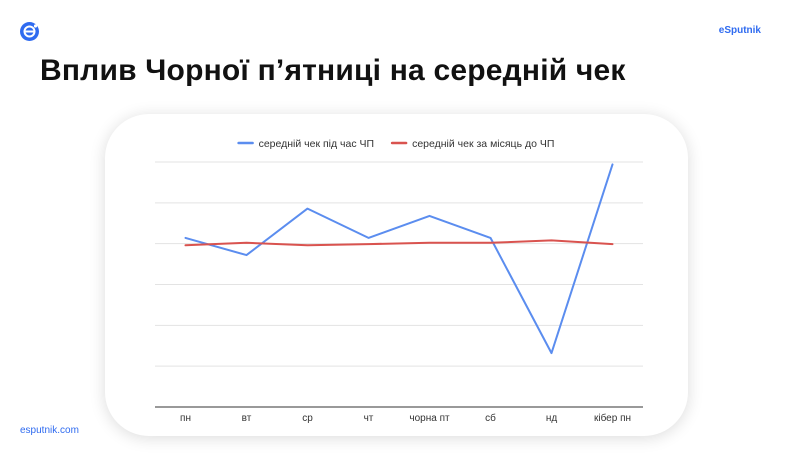 The height and width of the screenshot is (469, 789). What do you see at coordinates (429, 418) in the screenshot?
I see `x-tick-label: чорна пт` at bounding box center [429, 418].